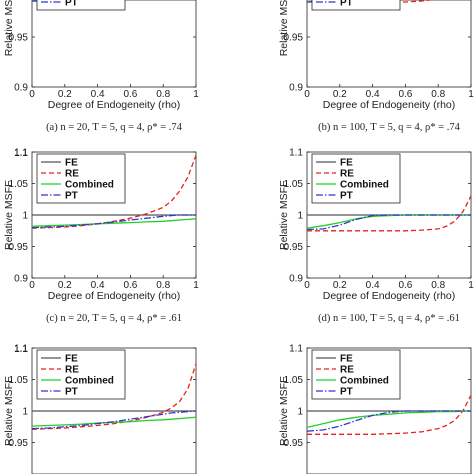 This screenshot has width=474, height=474. What do you see at coordinates (114, 127) in the screenshot?
I see `panel-caption: (a) n = 20, T = 5, q = 4, ρ* = .74` at bounding box center [114, 127].